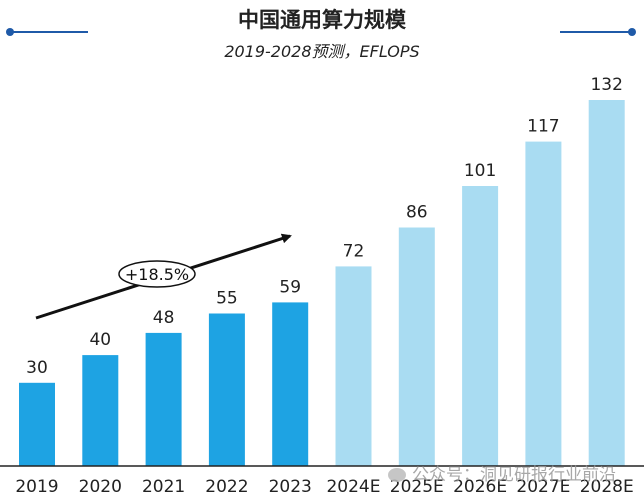  Describe the element at coordinates (596, 32) in the screenshot. I see `right-deco-line` at that location.